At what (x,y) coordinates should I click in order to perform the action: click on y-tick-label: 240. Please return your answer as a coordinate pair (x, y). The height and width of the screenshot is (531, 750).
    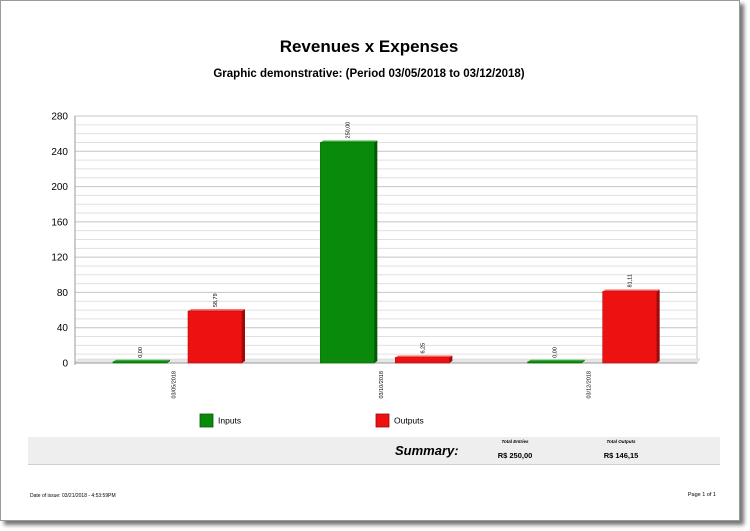
    Looking at the image, I should click on (59, 152).